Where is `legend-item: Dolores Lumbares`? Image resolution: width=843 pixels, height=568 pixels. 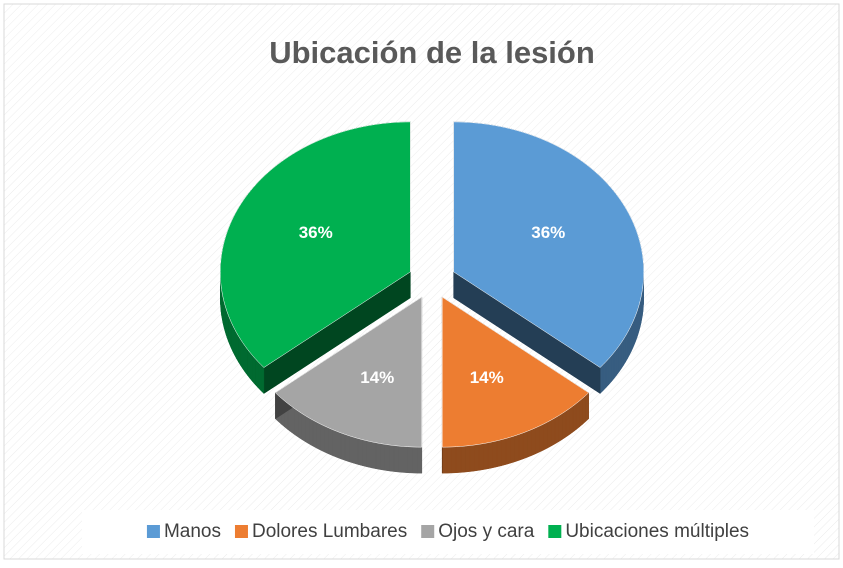
legend-item: Dolores Lumbares is located at coordinates (321, 531).